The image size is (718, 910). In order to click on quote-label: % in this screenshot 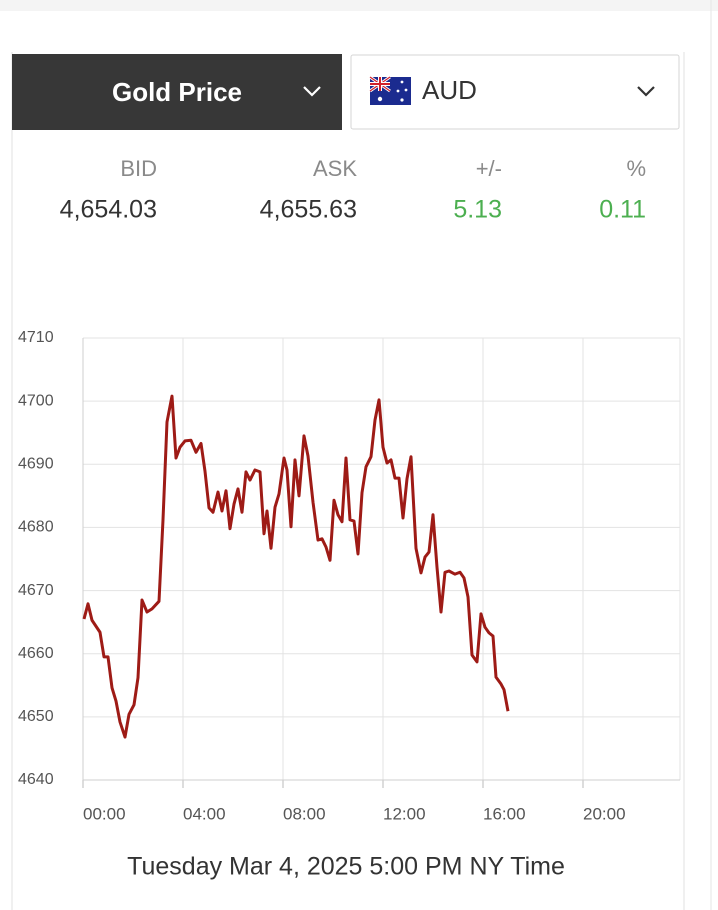, I will do `click(636, 168)`.